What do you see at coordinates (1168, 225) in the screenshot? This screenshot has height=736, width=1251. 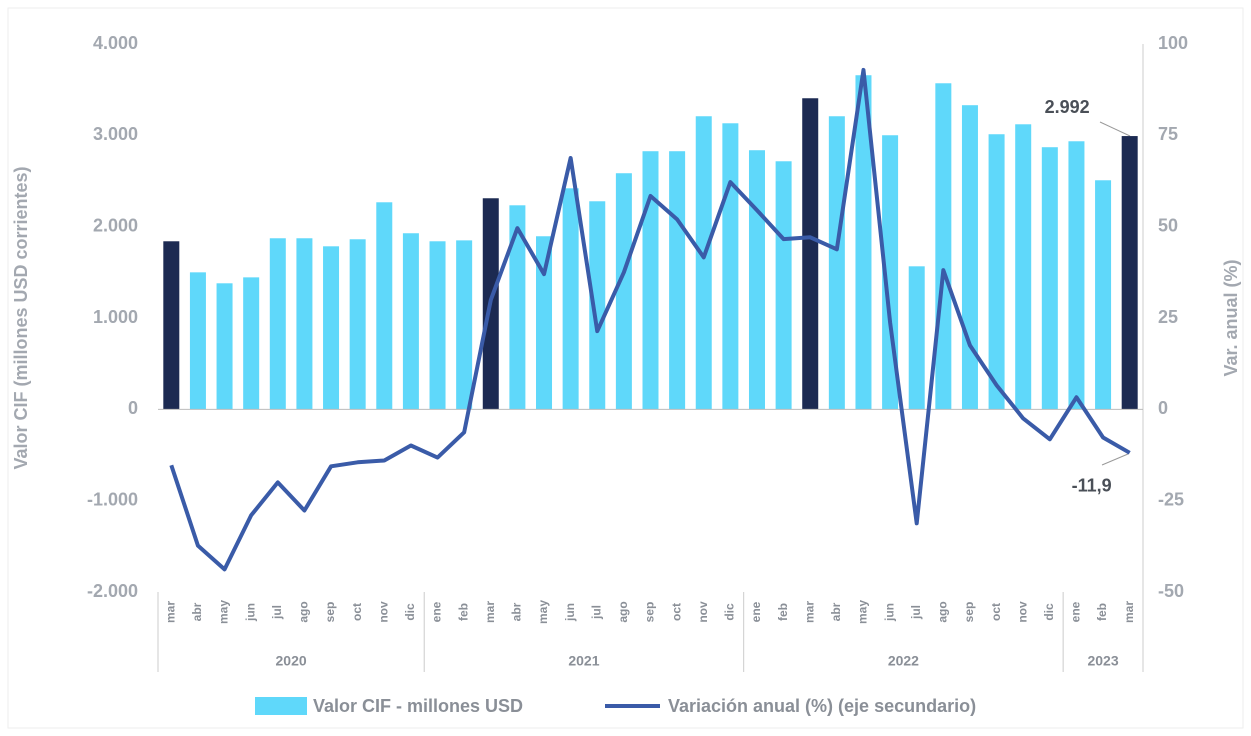 I see `y2-tick-label: 50` at bounding box center [1168, 225].